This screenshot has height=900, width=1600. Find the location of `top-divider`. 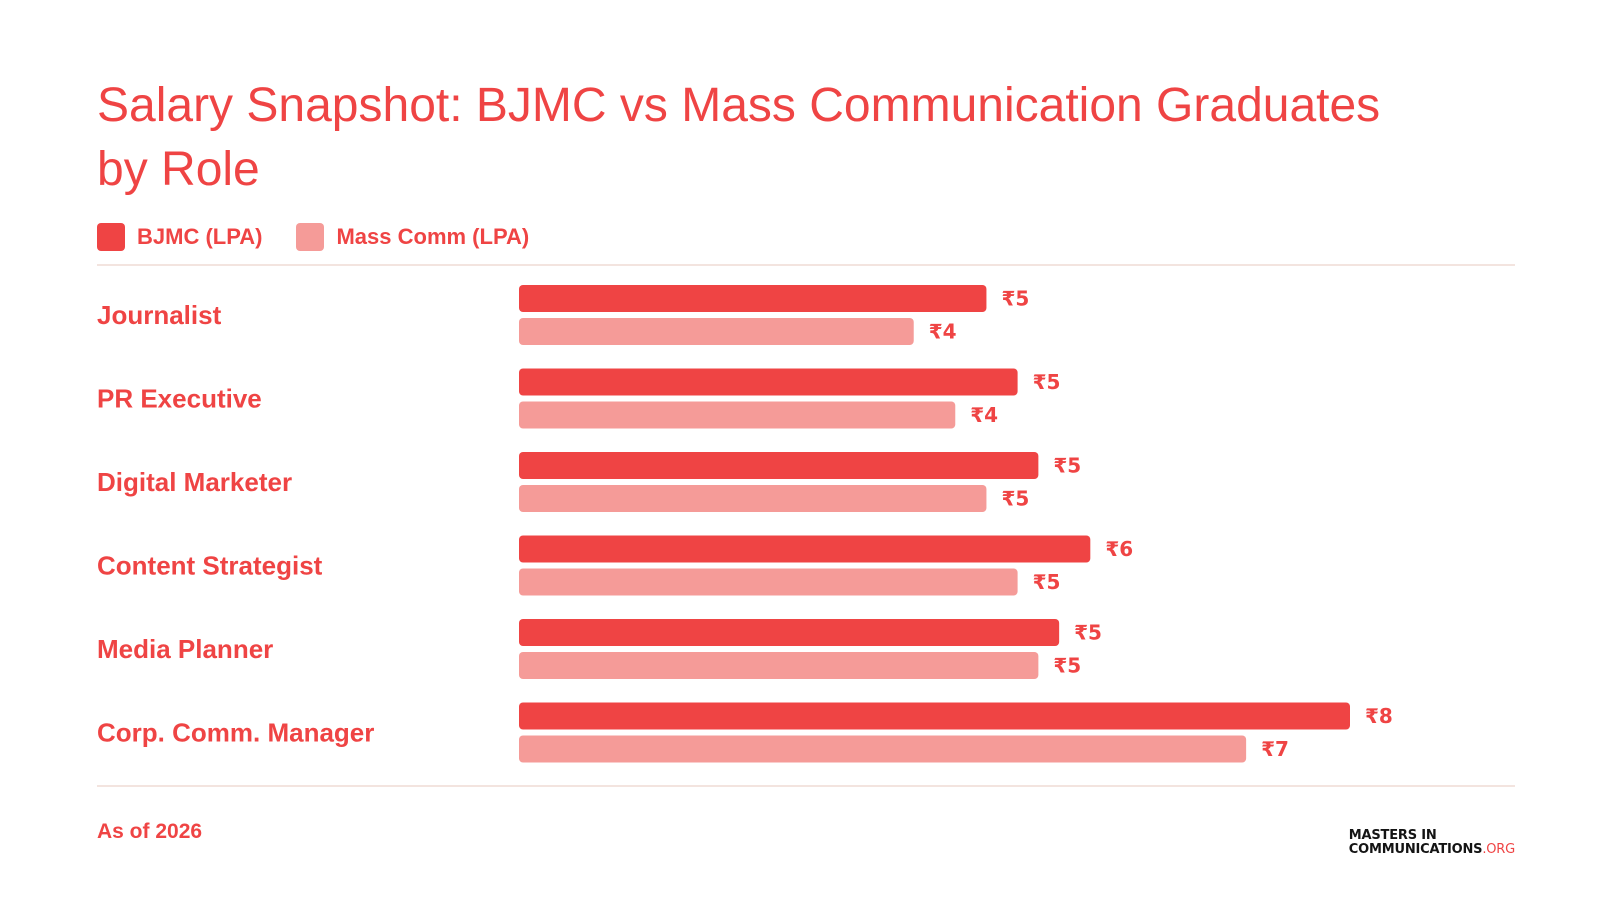

top-divider is located at coordinates (806, 265).